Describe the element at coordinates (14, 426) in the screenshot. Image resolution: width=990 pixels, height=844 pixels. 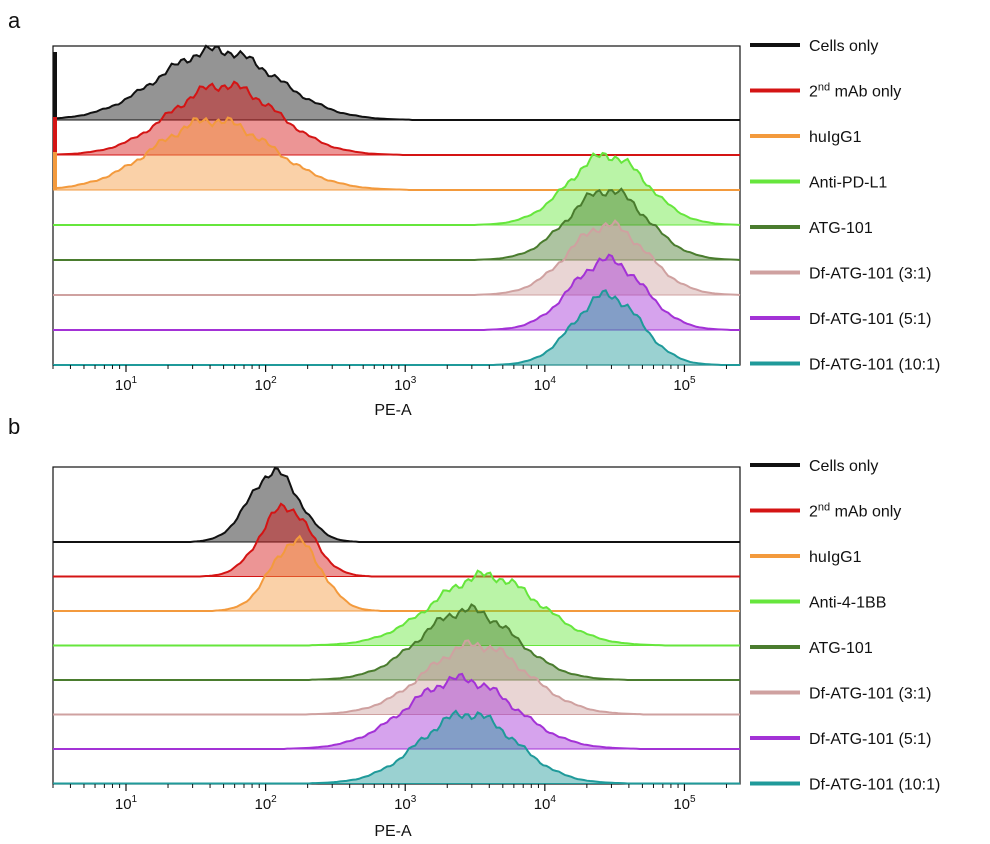
I see `panel-b-label: b` at that location.